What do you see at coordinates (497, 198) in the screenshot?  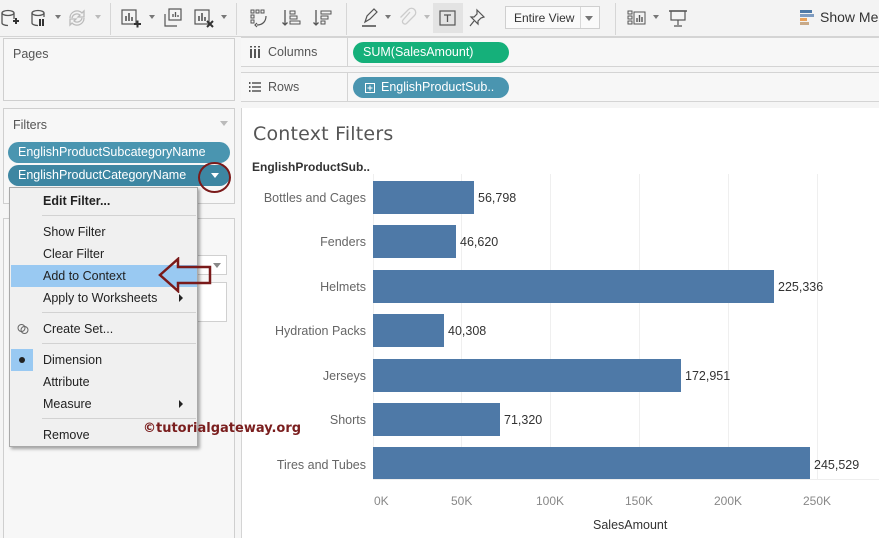 I see `bar-value-label: 56,798` at bounding box center [497, 198].